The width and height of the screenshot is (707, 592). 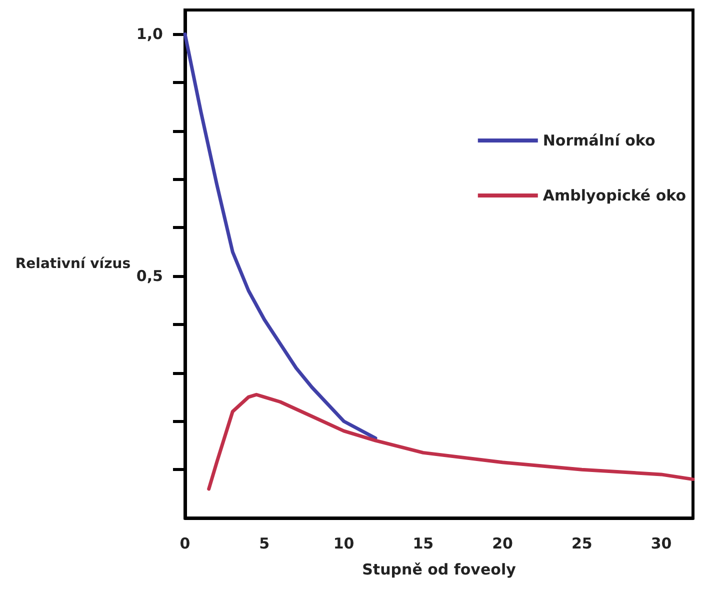 What do you see at coordinates (185, 543) in the screenshot?
I see `x-tick-label: 0` at bounding box center [185, 543].